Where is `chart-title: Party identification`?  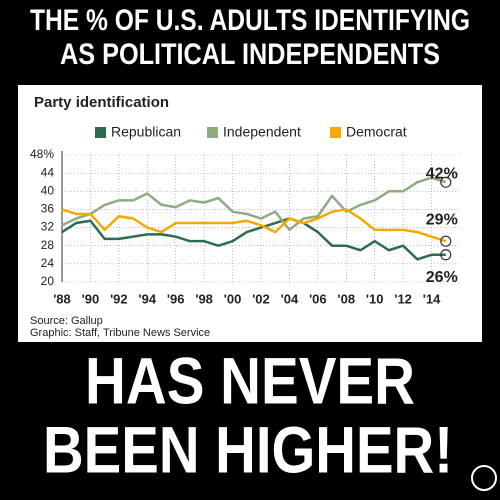 chart-title: Party identification is located at coordinates (101, 102).